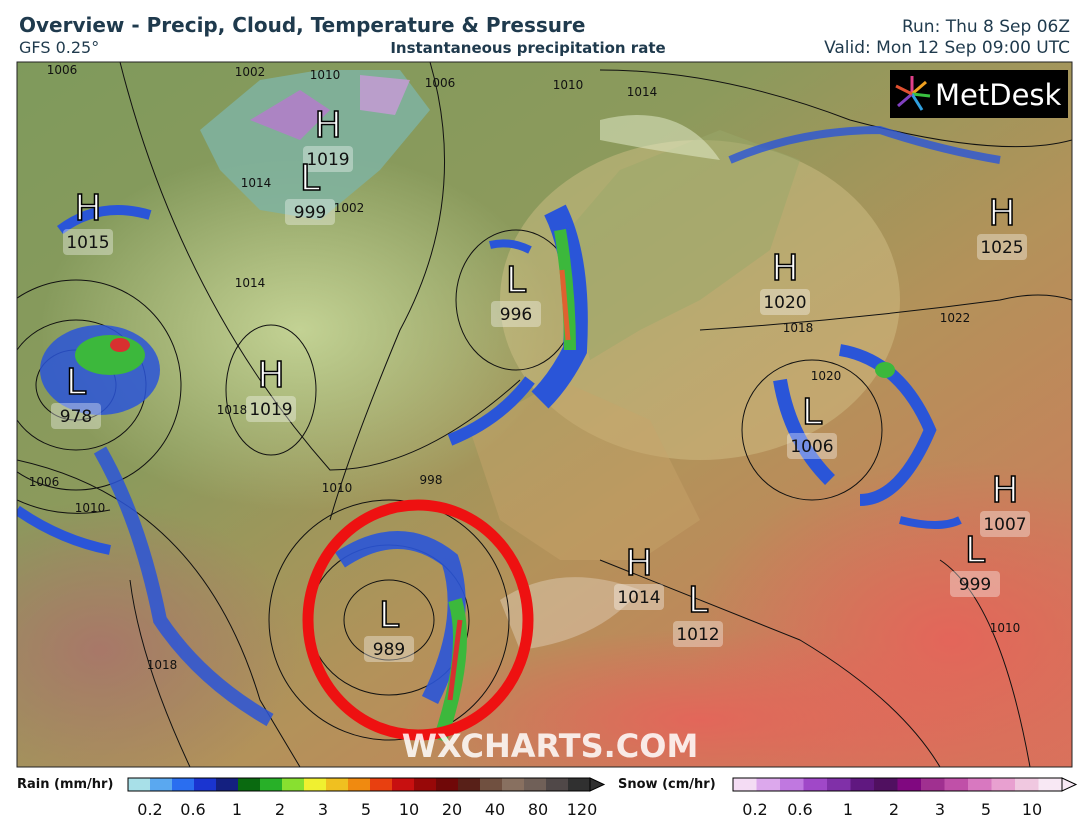  I want to click on isobar-label: 1020, so click(826, 376).